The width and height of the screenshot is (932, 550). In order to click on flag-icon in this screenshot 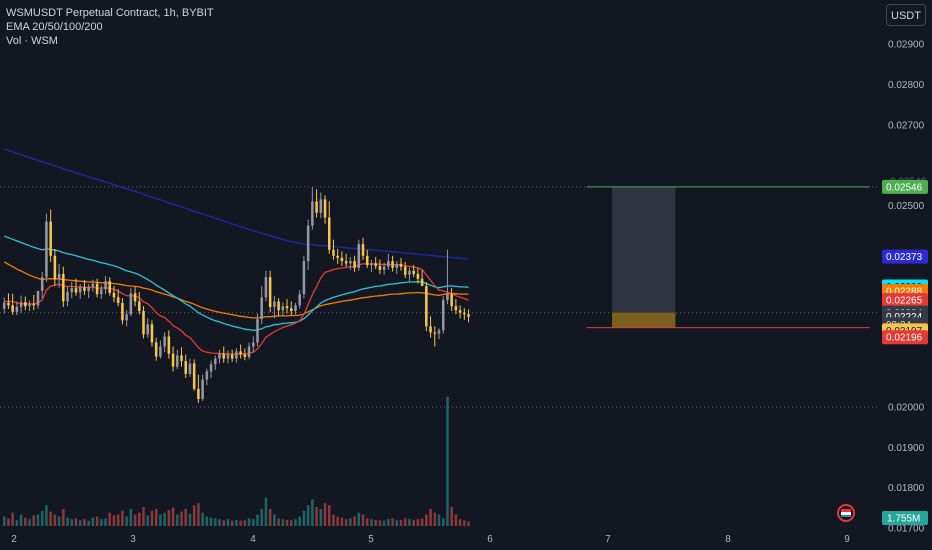, I will do `click(846, 513)`.